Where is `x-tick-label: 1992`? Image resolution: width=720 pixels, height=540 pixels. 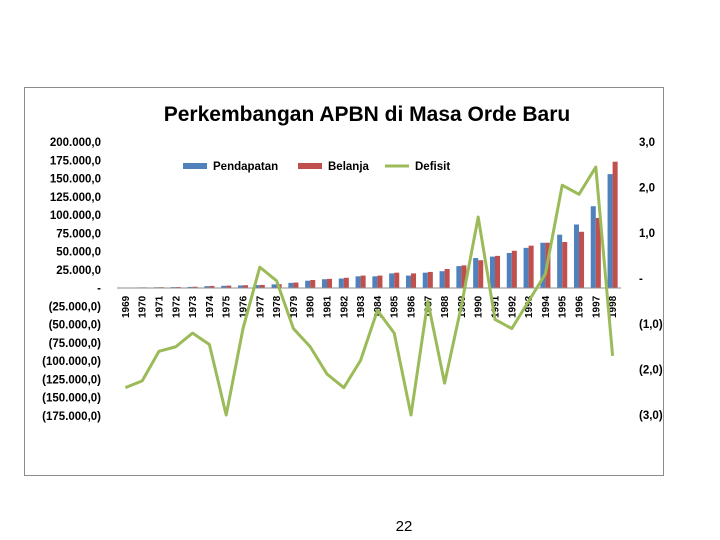
x-tick-label: 1992 is located at coordinates (512, 306).